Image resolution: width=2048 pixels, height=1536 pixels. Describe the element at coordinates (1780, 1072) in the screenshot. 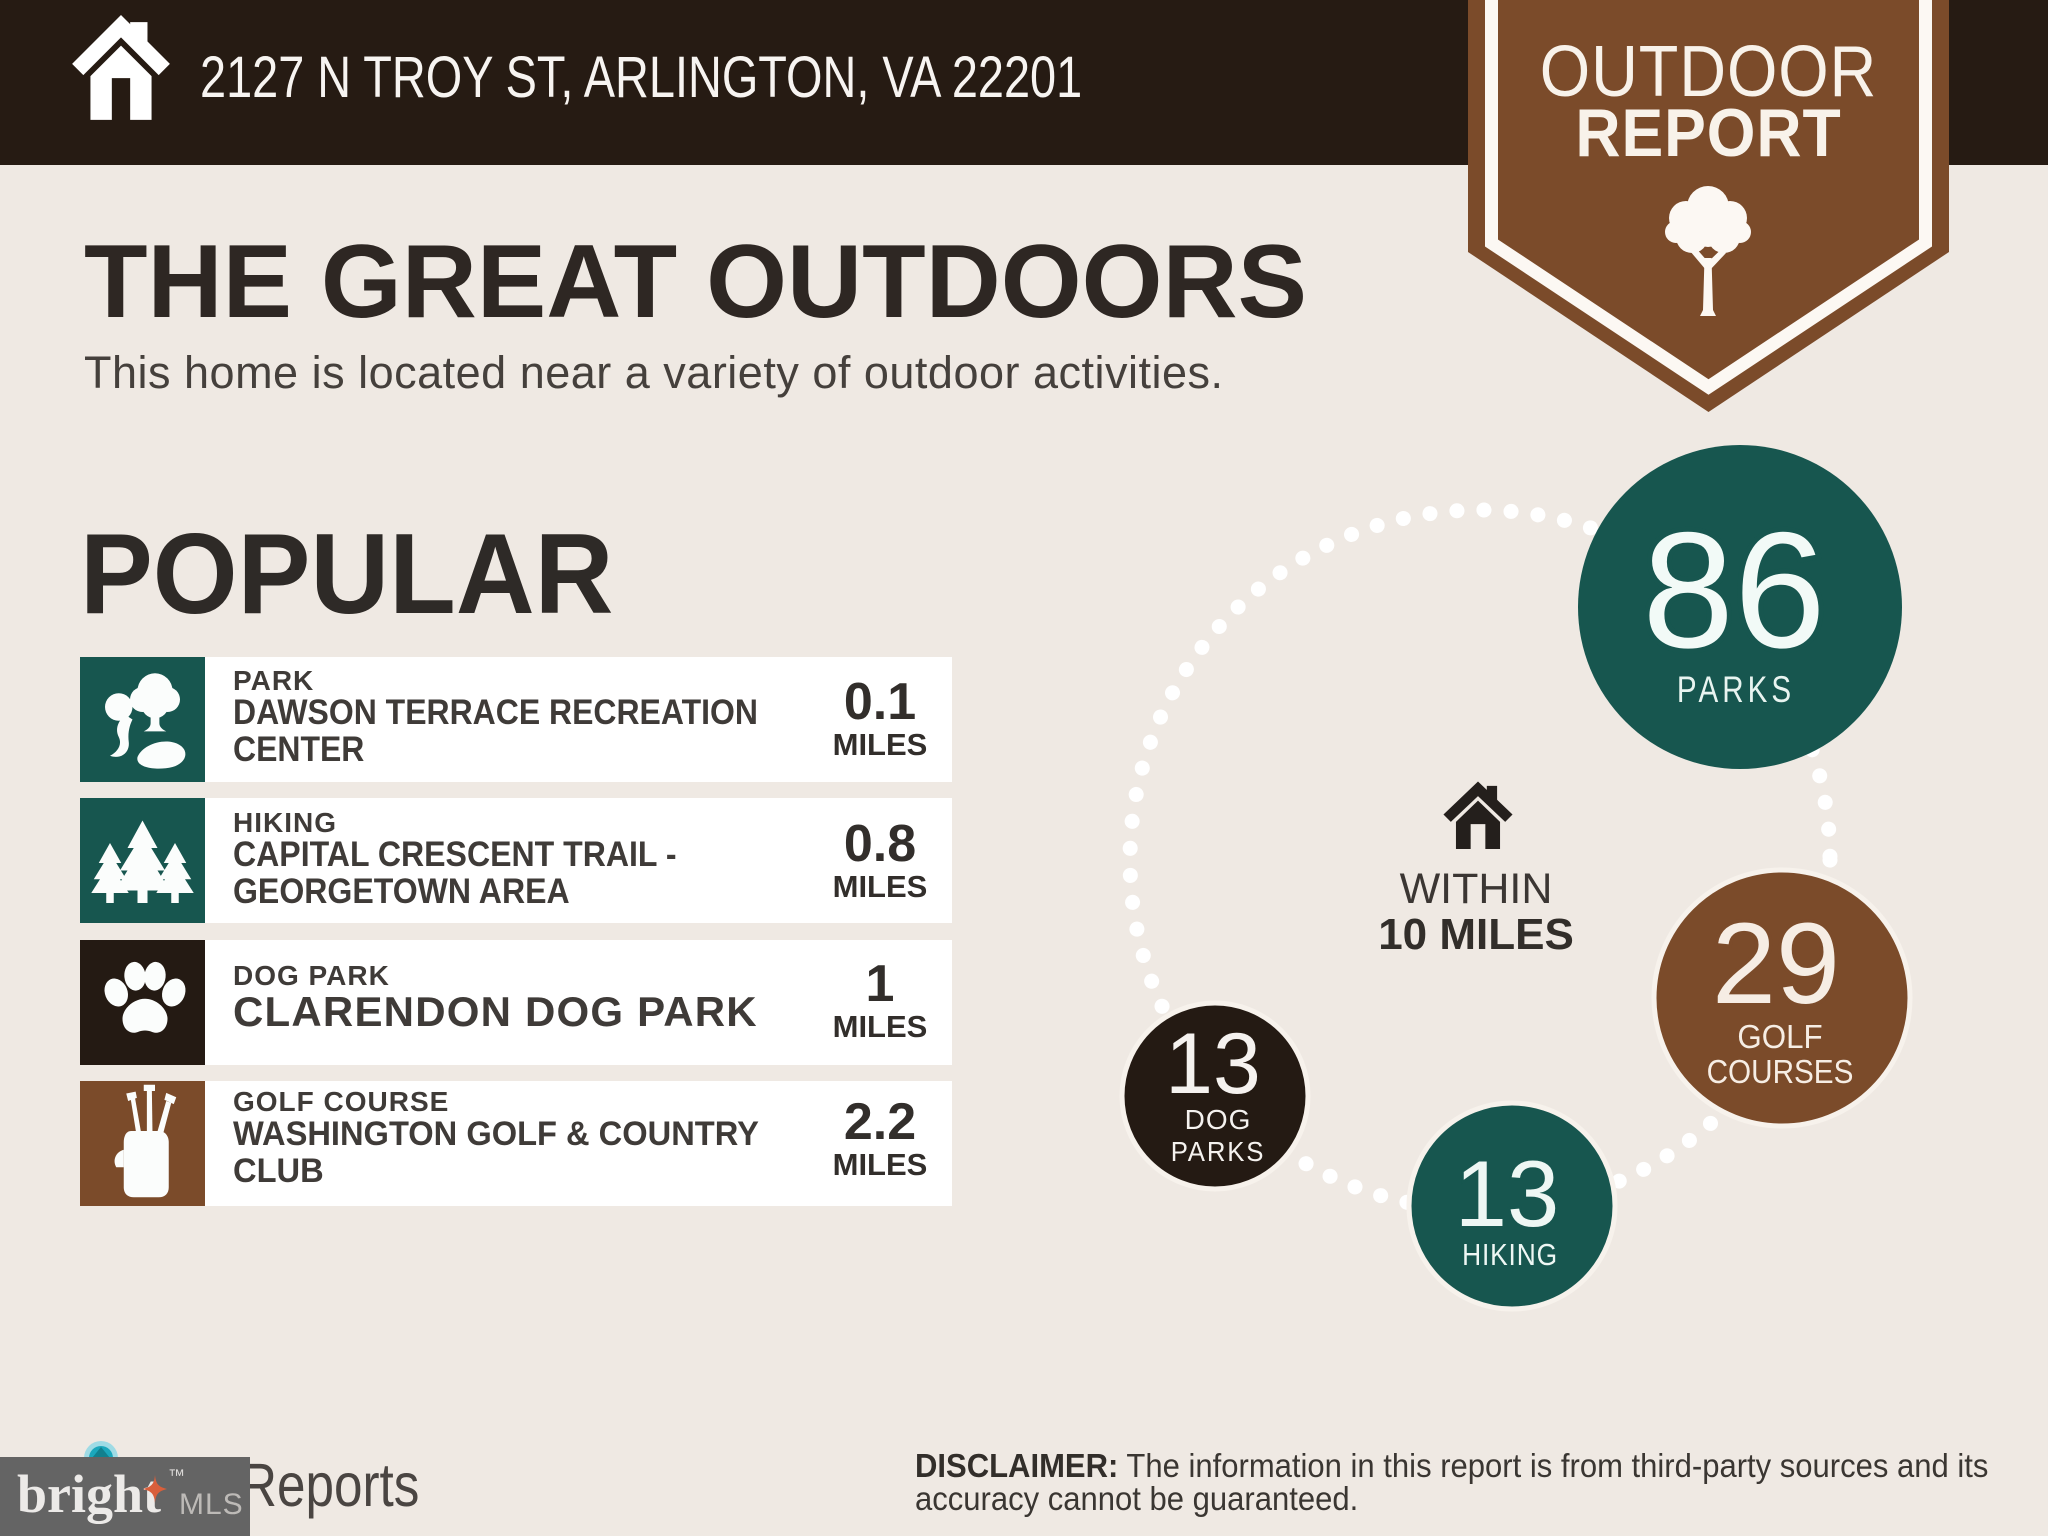

I see `svg-text: COURSES` at that location.